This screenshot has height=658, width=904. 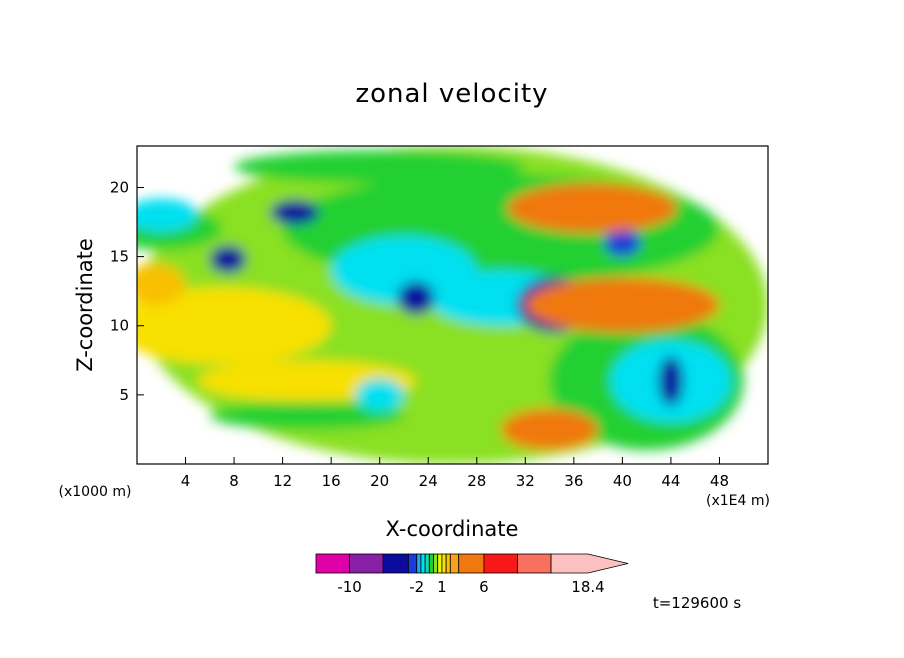 What do you see at coordinates (525, 481) in the screenshot?
I see `x-tick-label-7: 32` at bounding box center [525, 481].